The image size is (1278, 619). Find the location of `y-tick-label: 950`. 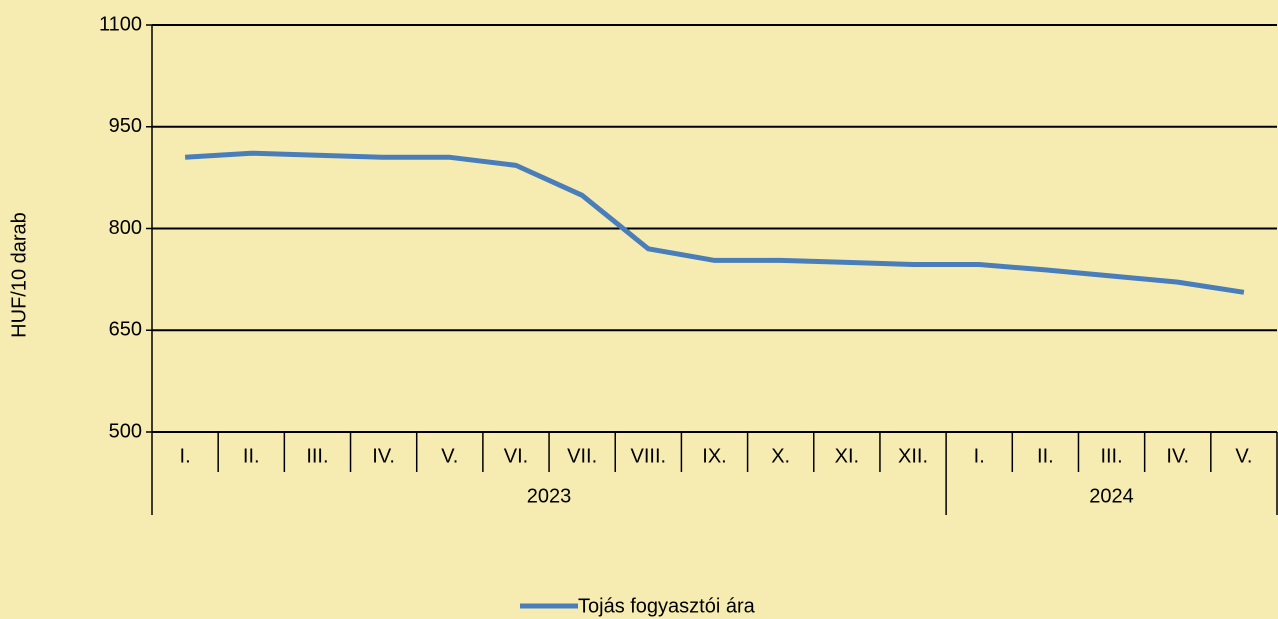

y-tick-label: 950 is located at coordinates (125, 126).